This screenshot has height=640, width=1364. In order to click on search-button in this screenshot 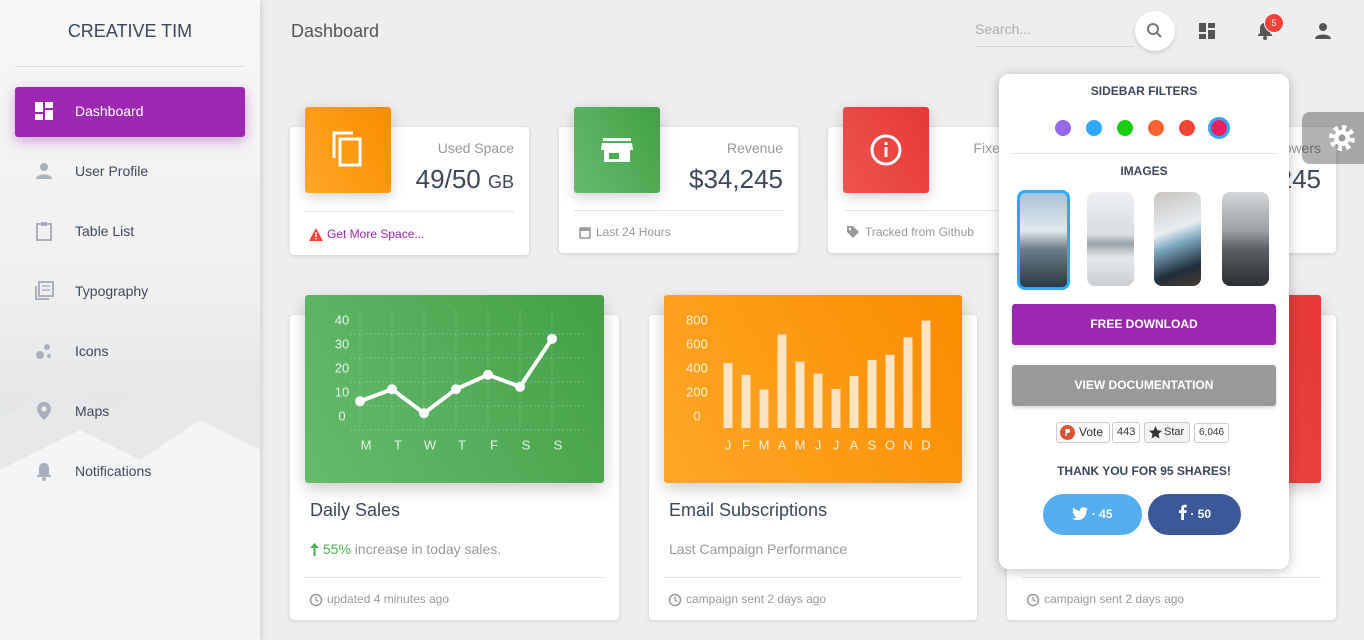, I will do `click(1155, 31)`.